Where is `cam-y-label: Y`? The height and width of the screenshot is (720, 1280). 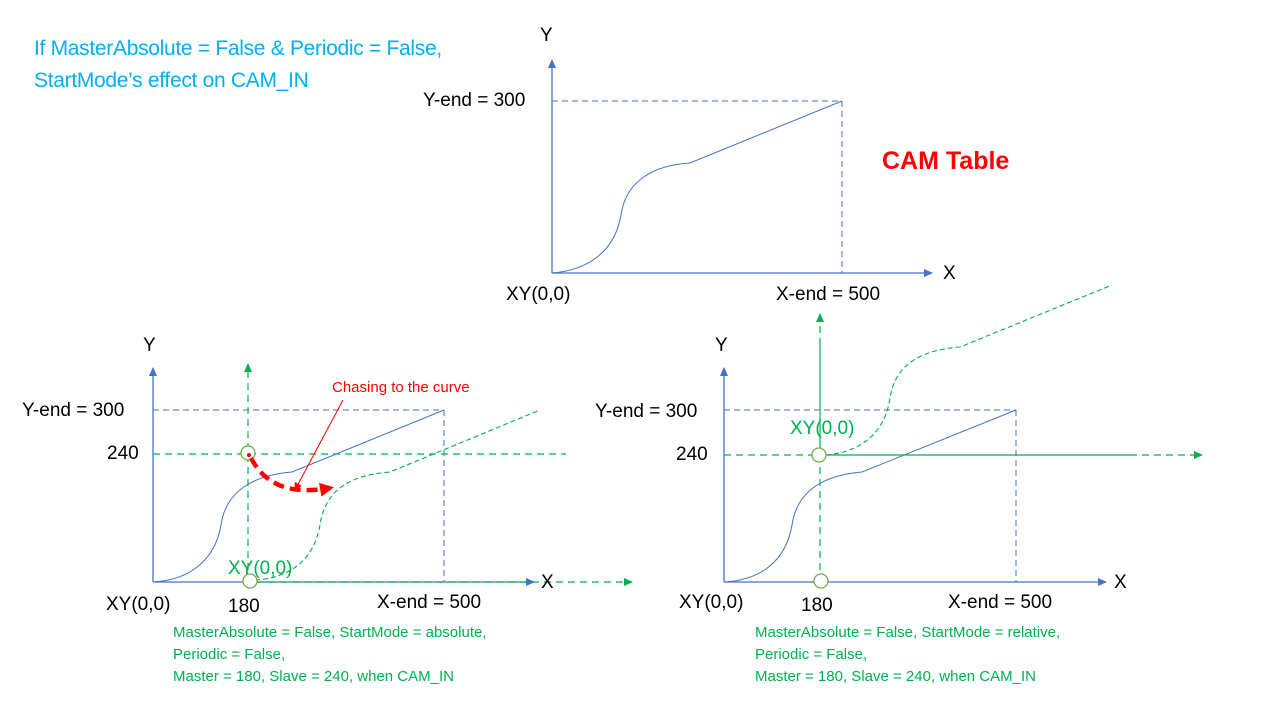 cam-y-label: Y is located at coordinates (546, 35).